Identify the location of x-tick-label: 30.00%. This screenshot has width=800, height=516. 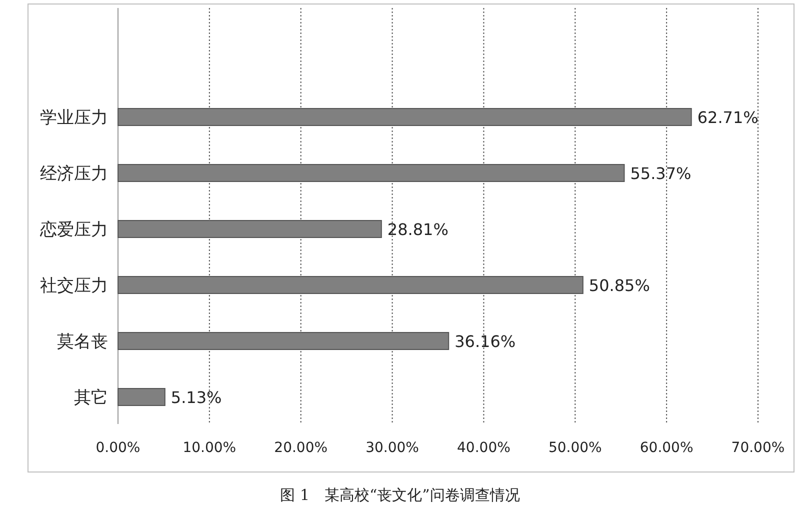
(392, 448).